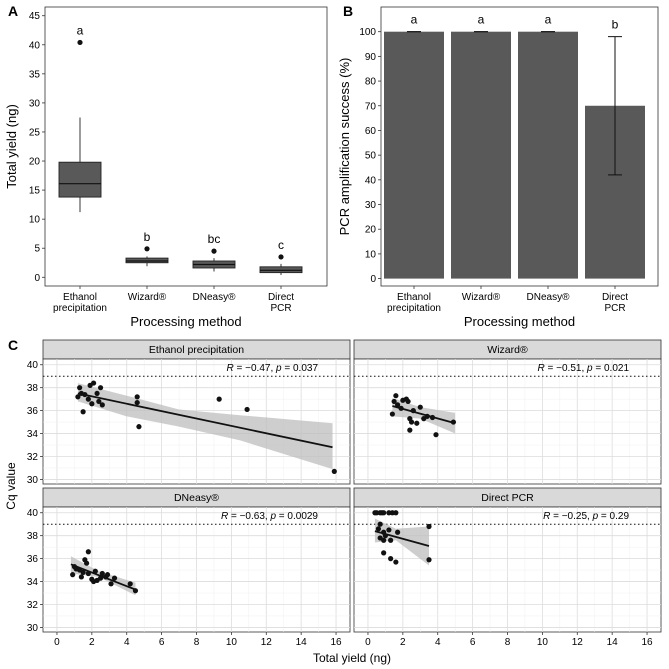 The width and height of the screenshot is (669, 669). What do you see at coordinates (255, 368) in the screenshot?
I see `r-value: = −0.47,` at bounding box center [255, 368].